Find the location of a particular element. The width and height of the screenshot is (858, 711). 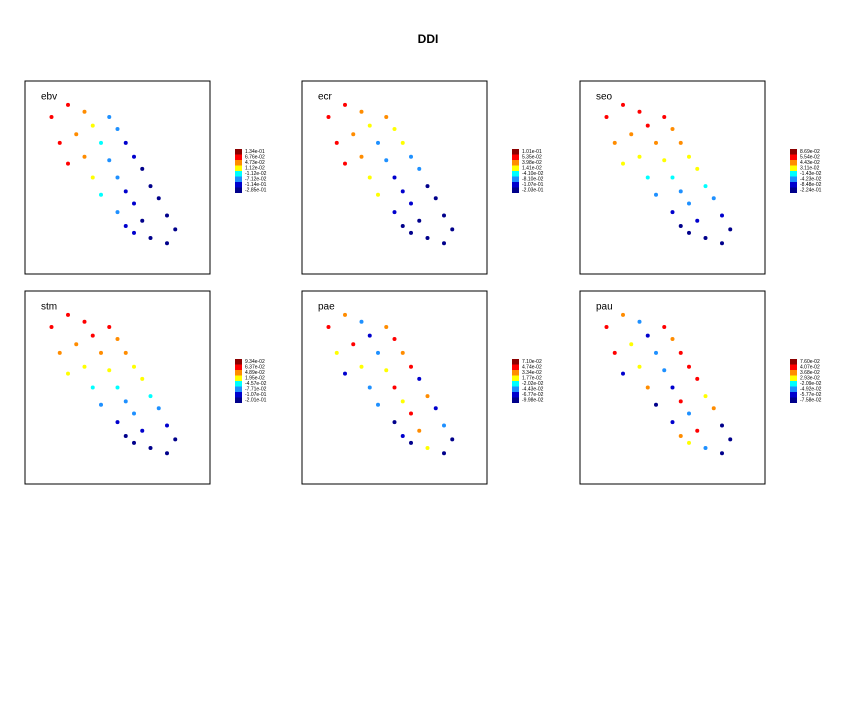

colorbar-label: -2.09e-02 is located at coordinates (811, 384).